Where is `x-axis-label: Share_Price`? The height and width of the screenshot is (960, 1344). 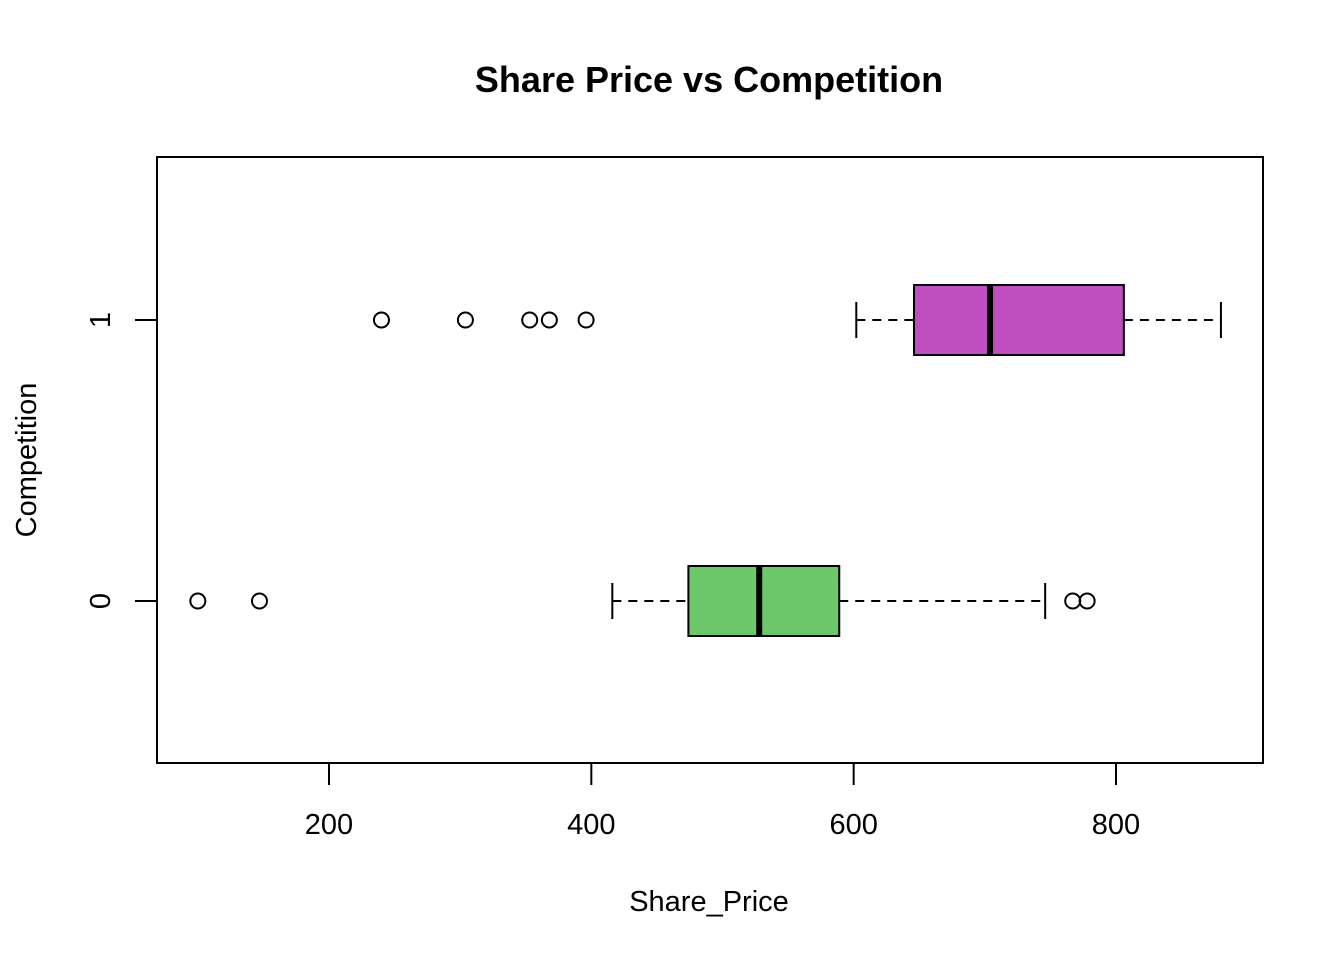 x-axis-label: Share_Price is located at coordinates (709, 902).